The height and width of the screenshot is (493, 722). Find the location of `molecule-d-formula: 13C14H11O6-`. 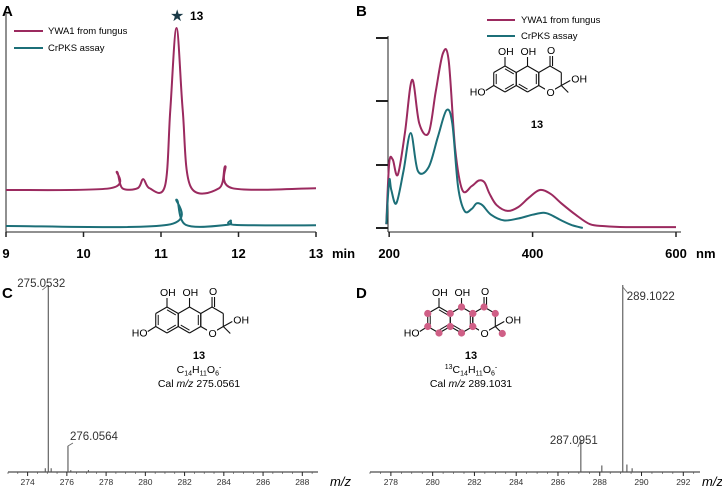

molecule-d-formula: 13C14H11O6- is located at coordinates (471, 371).